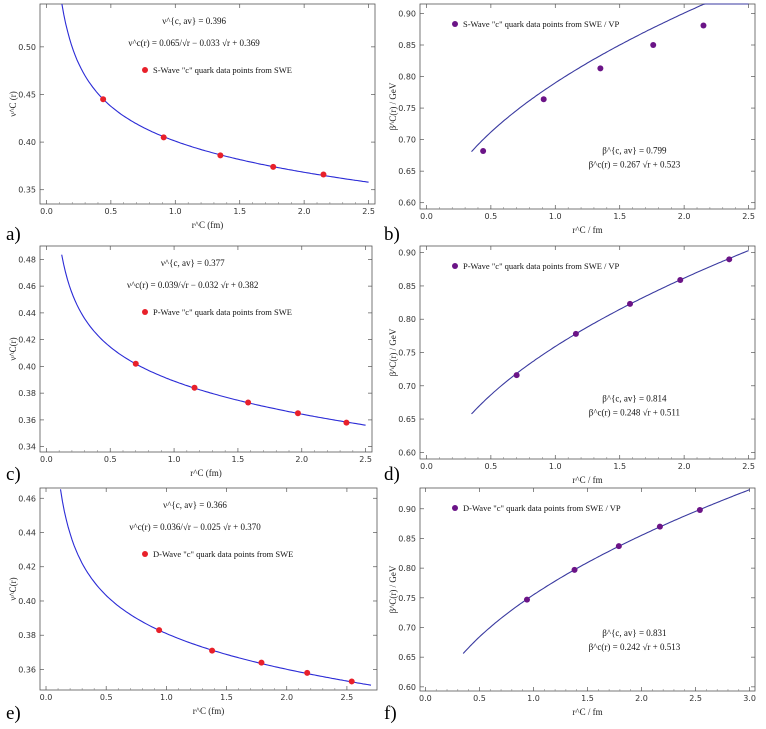  Describe the element at coordinates (407, 171) in the screenshot. I see `y-tick-label: 0.65` at that location.